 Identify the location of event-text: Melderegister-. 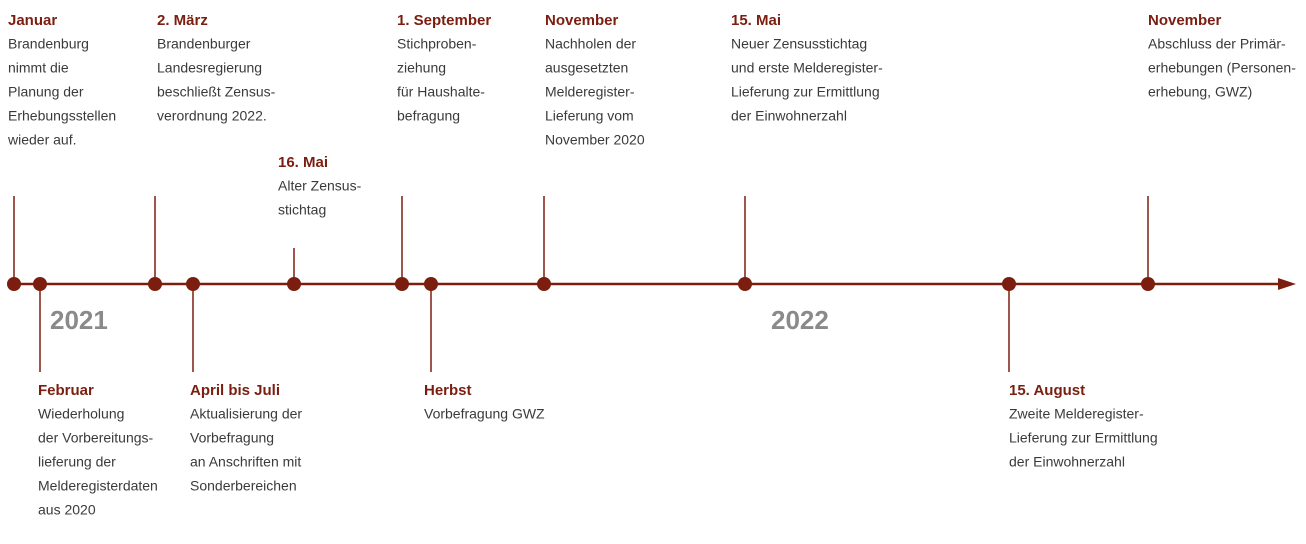
(590, 92).